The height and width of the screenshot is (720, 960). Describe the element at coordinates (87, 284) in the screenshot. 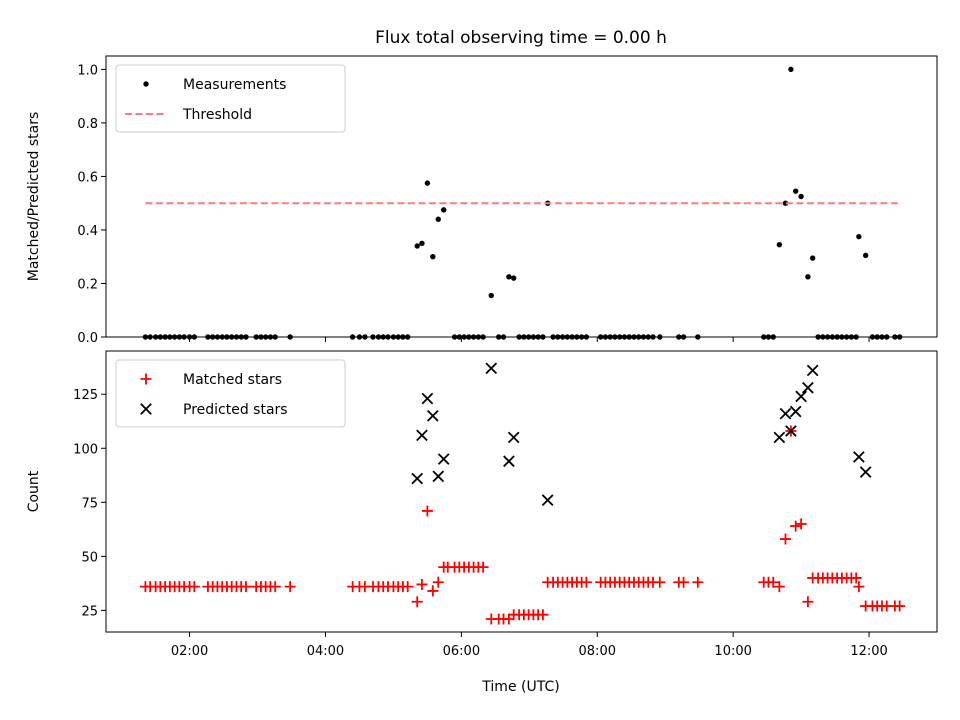

I see `top-y-tick-label: 0.2` at that location.